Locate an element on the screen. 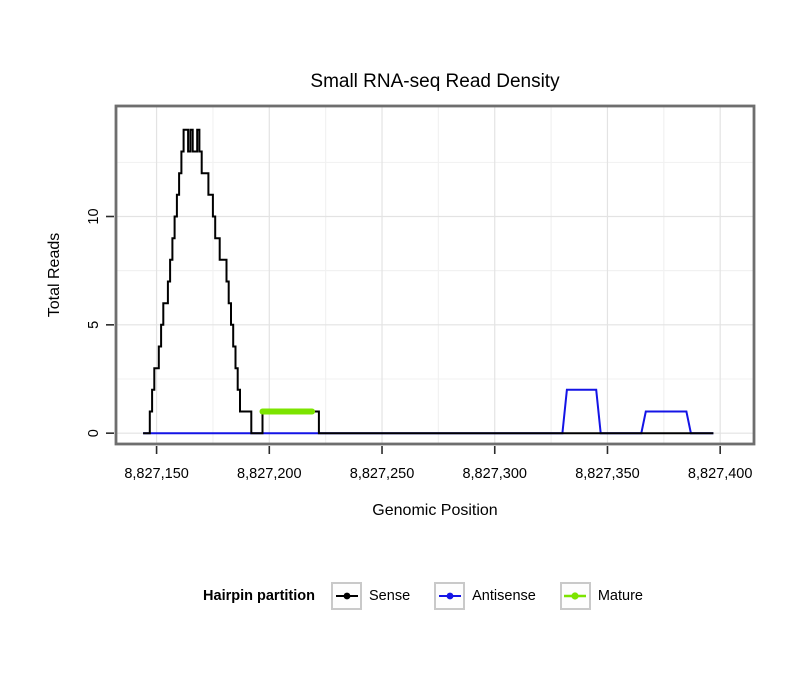 This screenshot has height=690, width=810. x-tick-label: 8,827,350 is located at coordinates (607, 474).